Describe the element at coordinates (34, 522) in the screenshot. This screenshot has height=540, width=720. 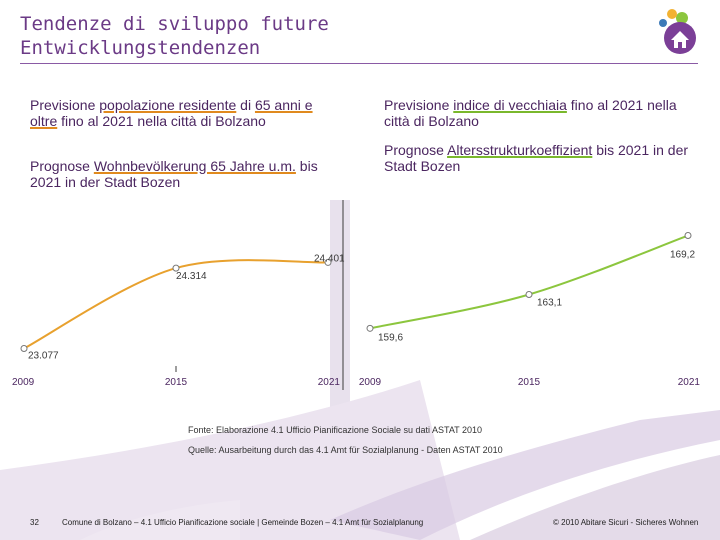
I see `page-number: 32` at that location.